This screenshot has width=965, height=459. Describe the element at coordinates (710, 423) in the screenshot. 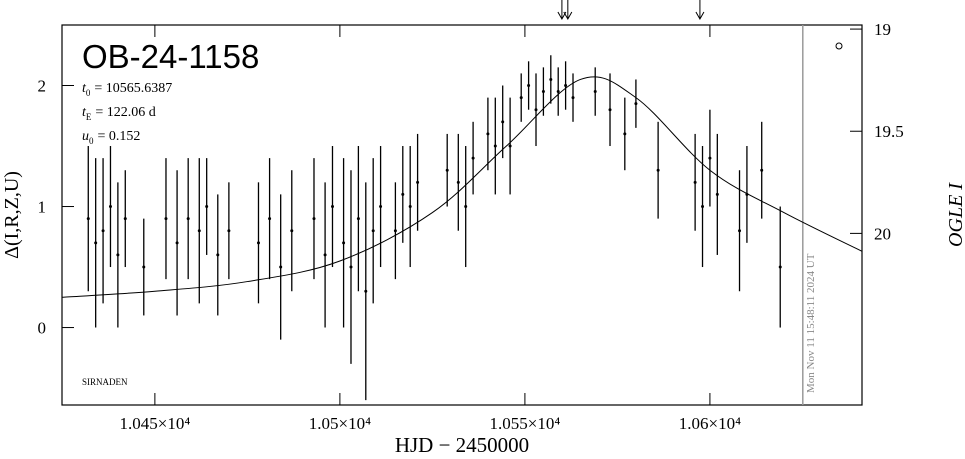

I see `x-tick-label: 1.06×10⁴` at that location.